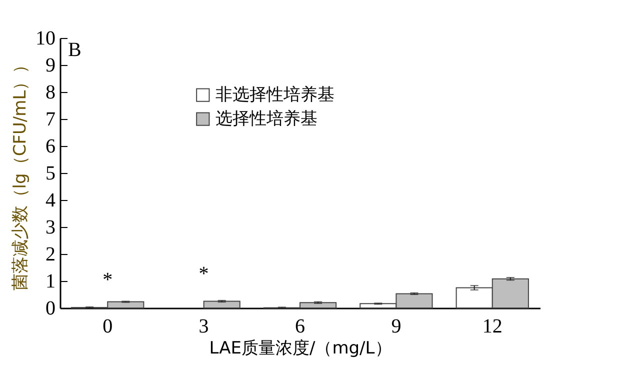 The image size is (632, 390). I want to click on x-tick-label: 12, so click(492, 327).